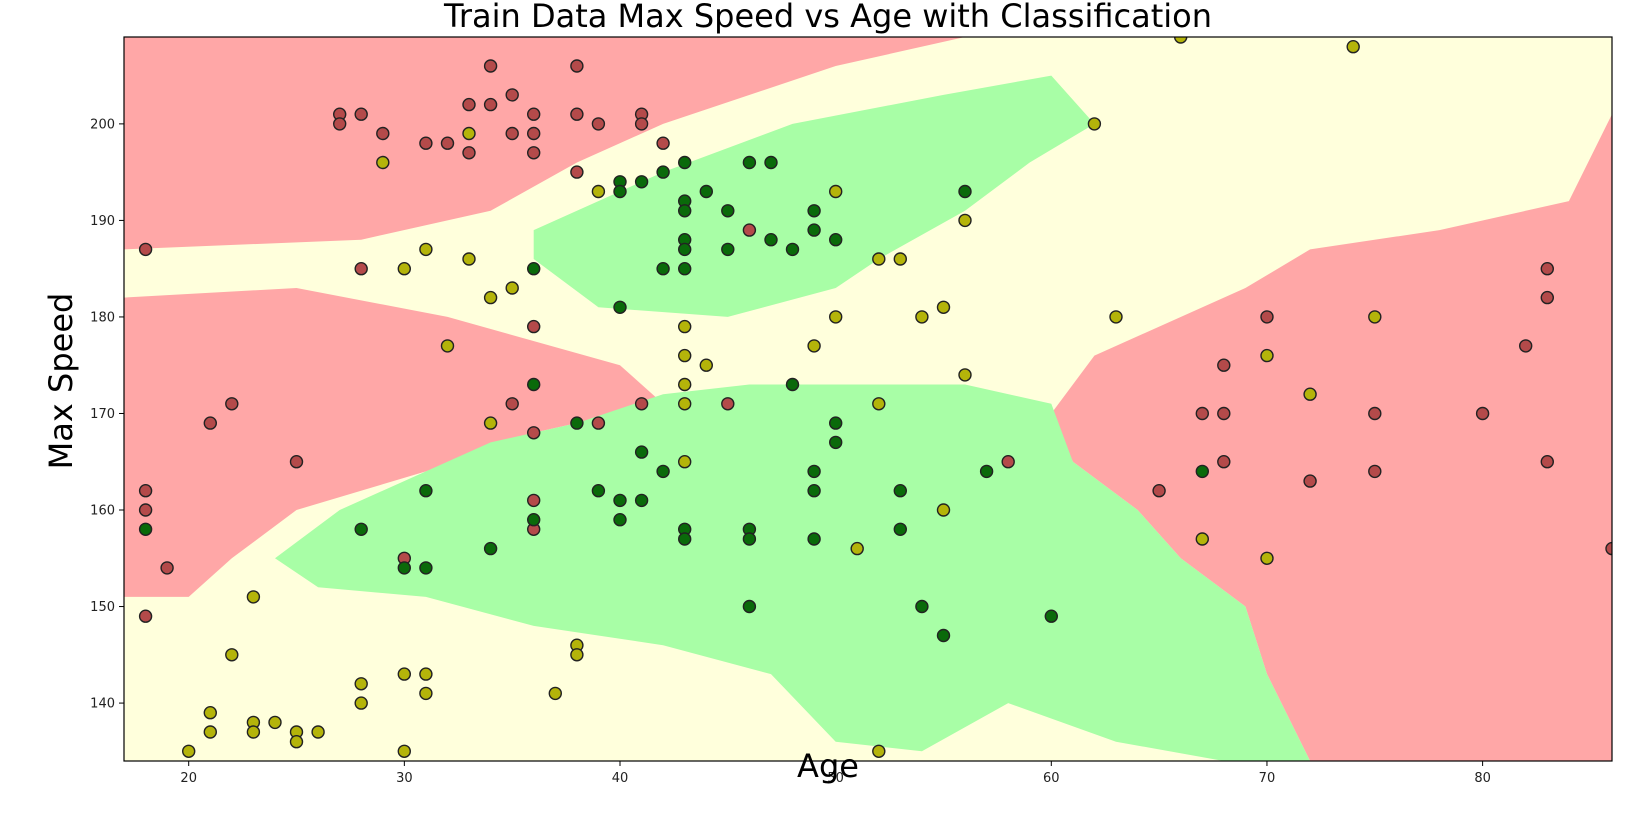 Image resolution: width=1629 pixels, height=829 pixels. What do you see at coordinates (404, 778) in the screenshot?
I see `x-tick-label-30: 30` at bounding box center [404, 778].